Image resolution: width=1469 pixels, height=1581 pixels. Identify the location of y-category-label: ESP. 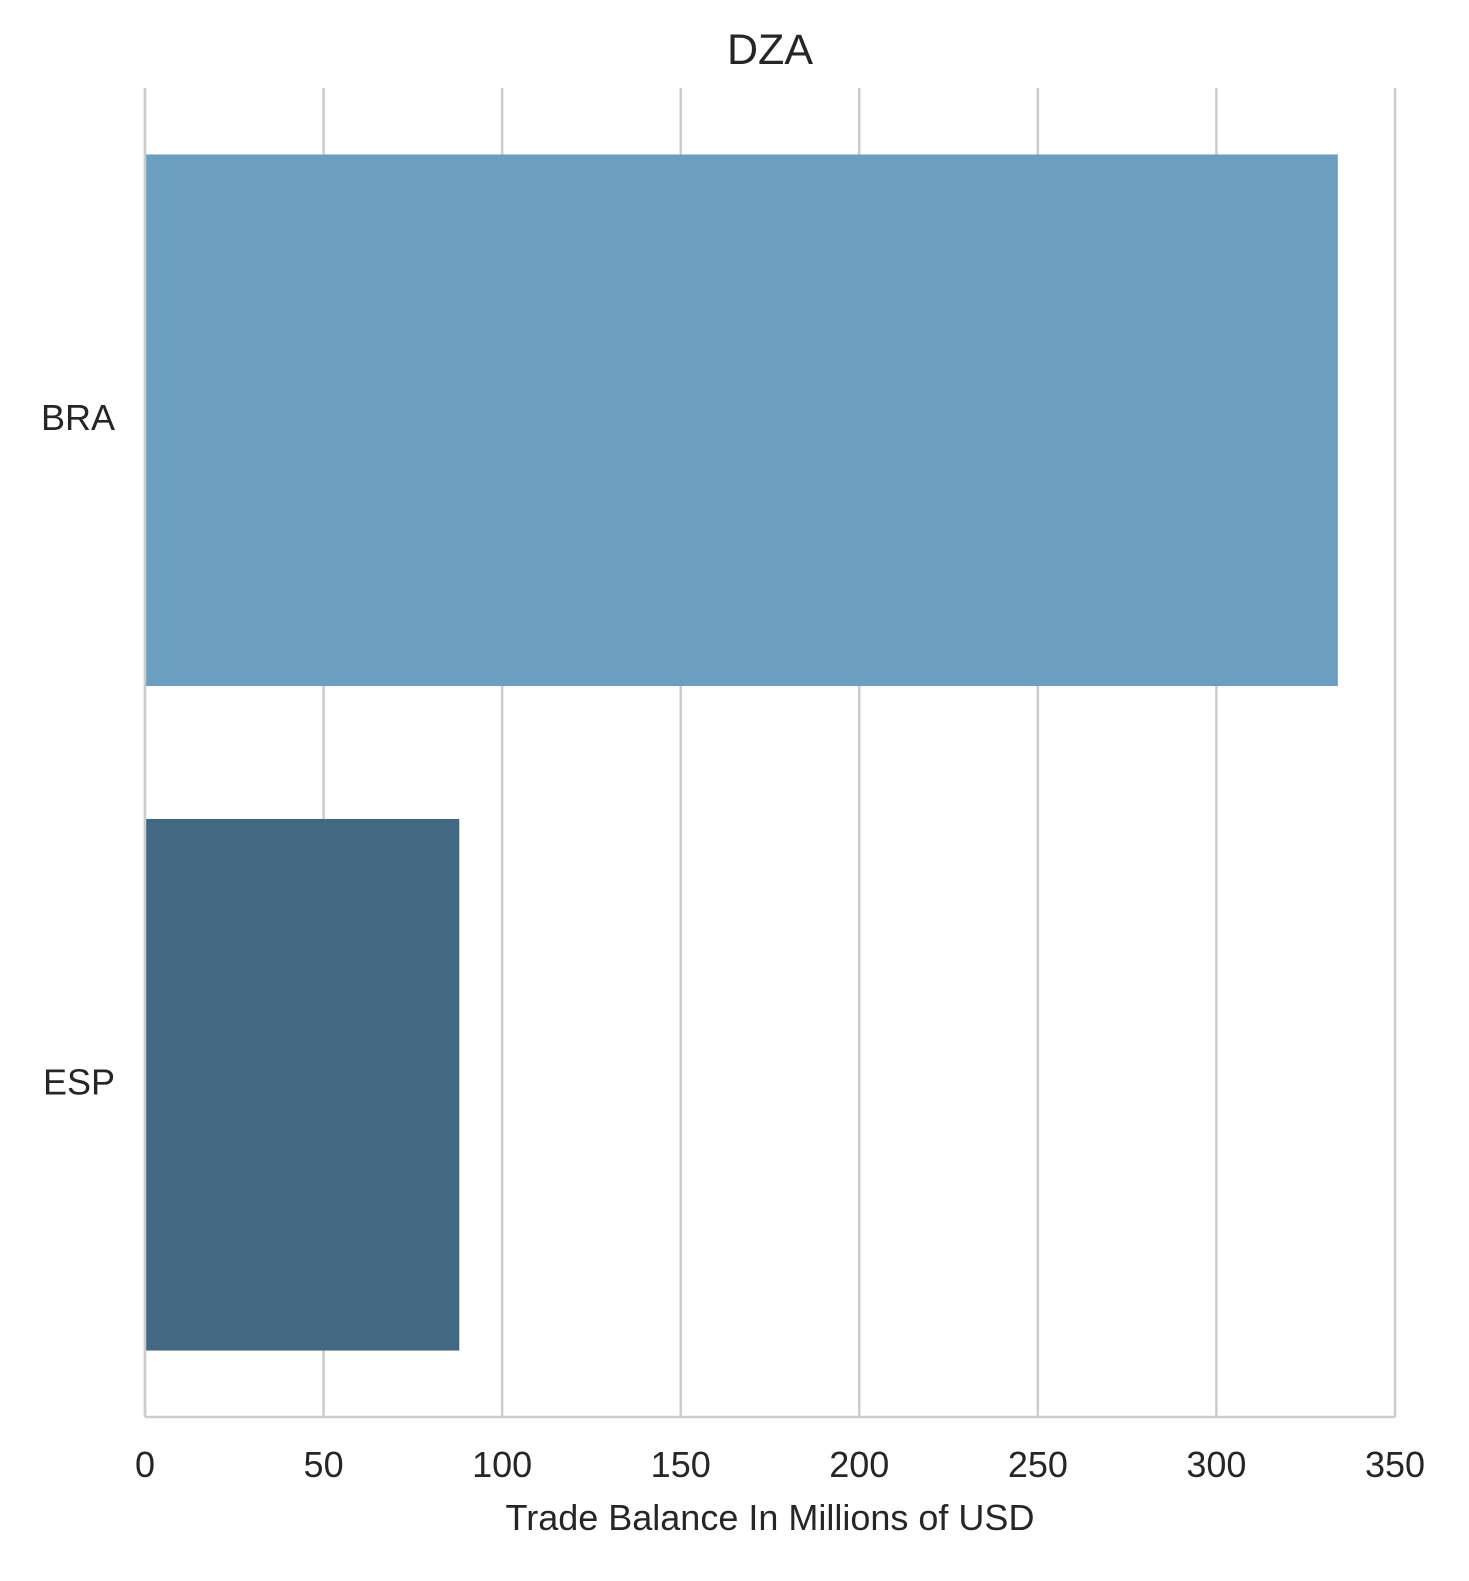
(79, 1081).